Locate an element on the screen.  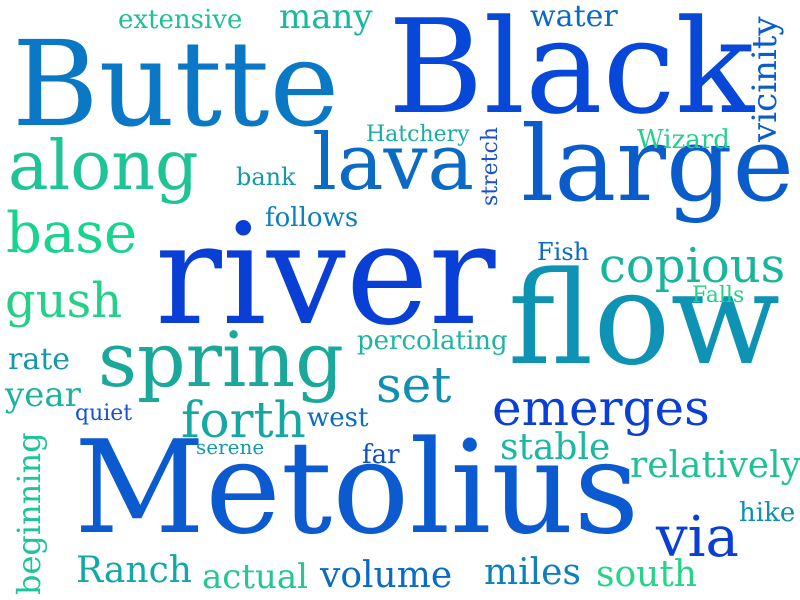
word-flow: flow is located at coordinates (644, 319).